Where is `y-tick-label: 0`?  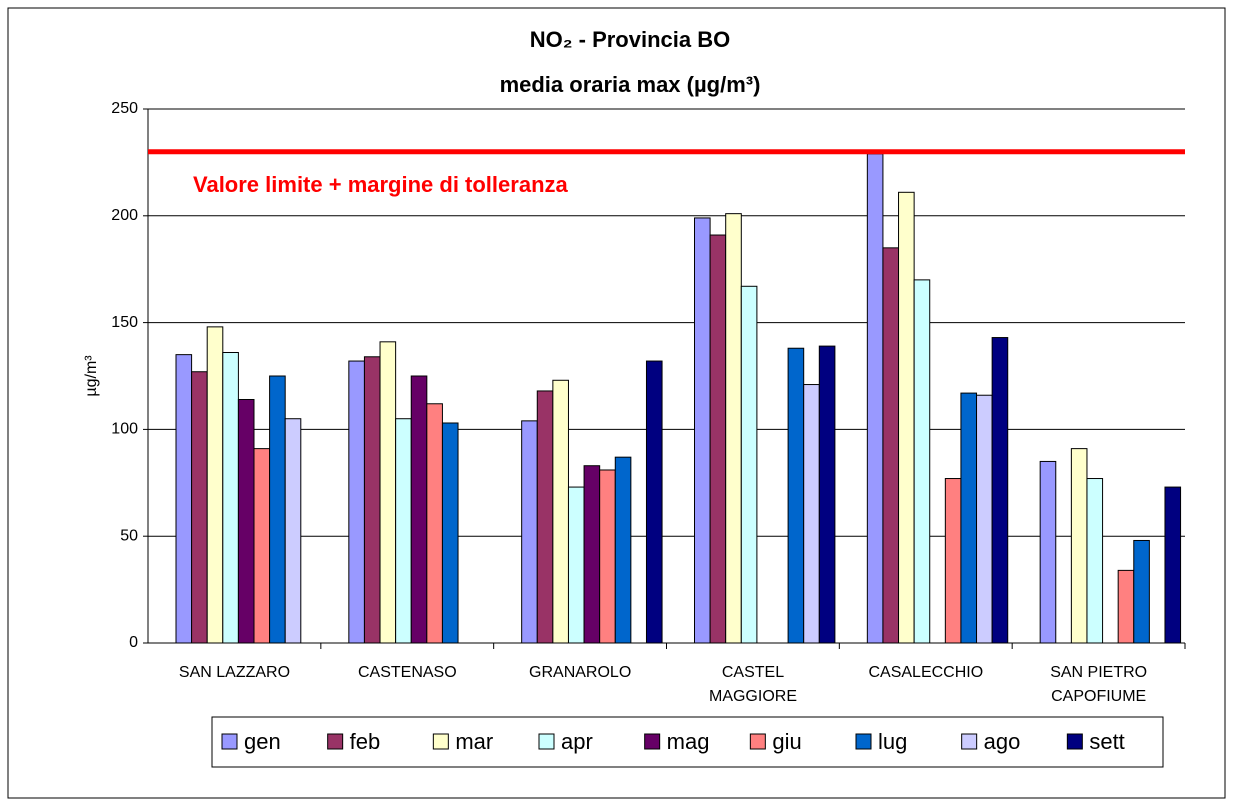 y-tick-label: 0 is located at coordinates (133, 642).